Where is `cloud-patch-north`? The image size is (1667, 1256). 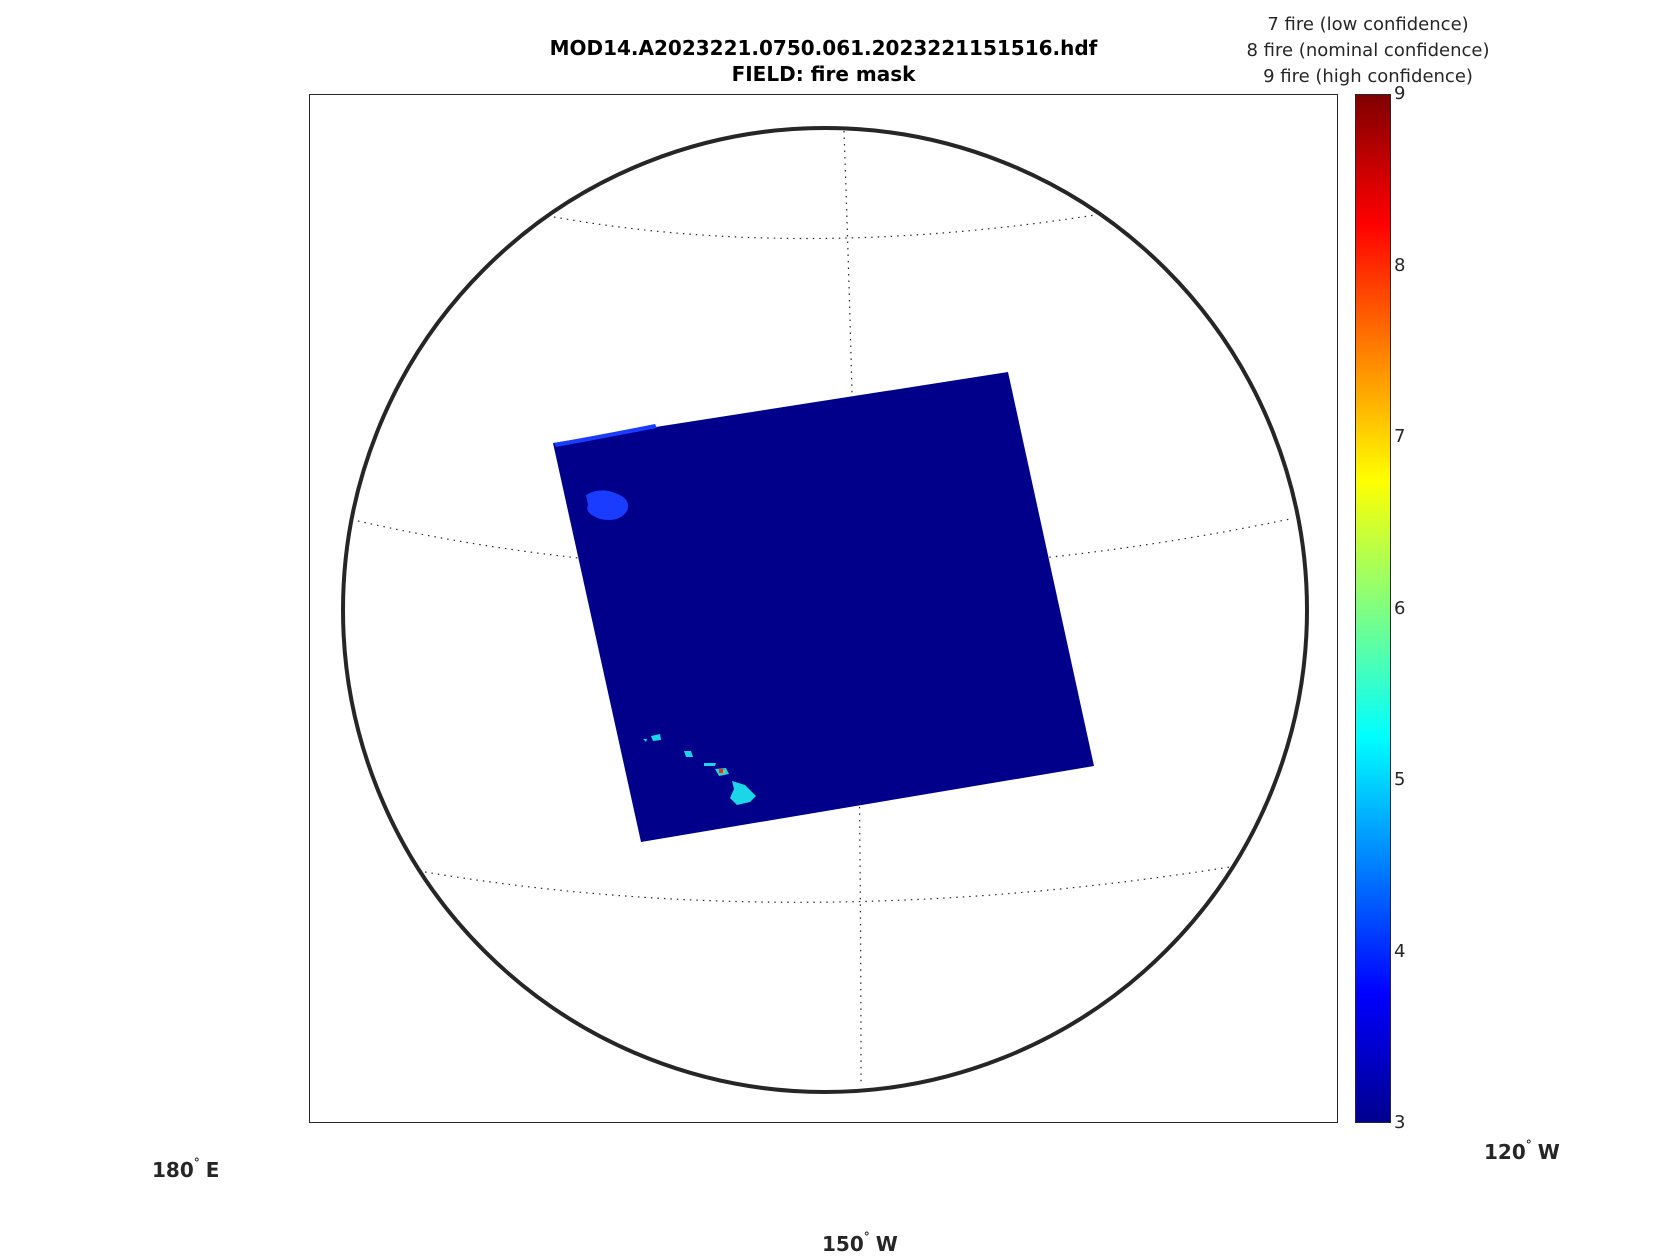
cloud-patch-north is located at coordinates (607, 505).